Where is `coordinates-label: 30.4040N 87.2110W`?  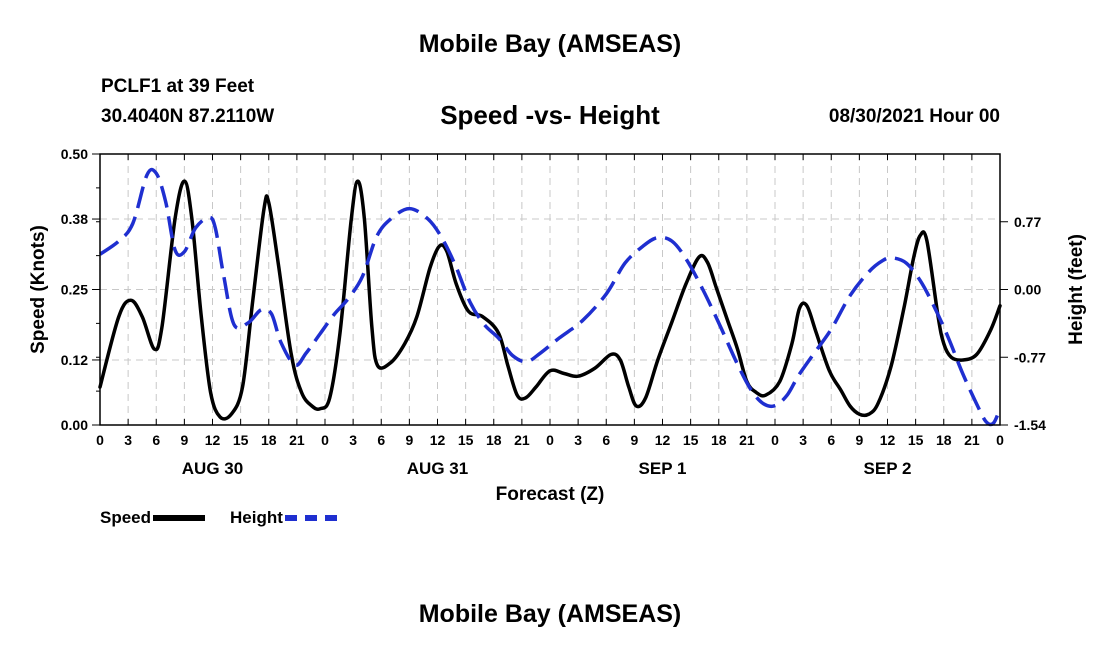
coordinates-label: 30.4040N 87.2110W is located at coordinates (188, 116).